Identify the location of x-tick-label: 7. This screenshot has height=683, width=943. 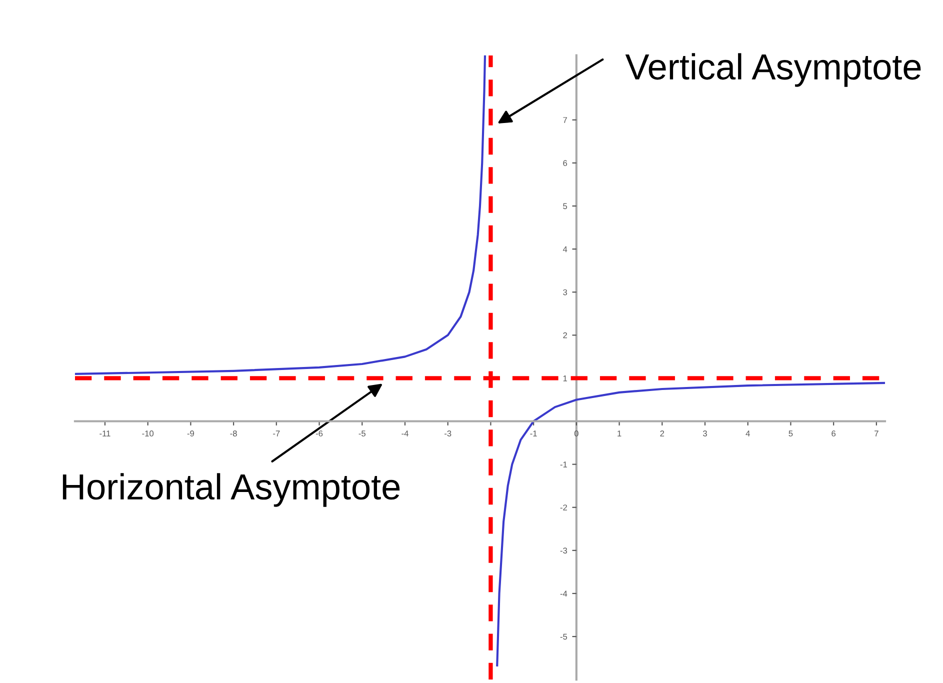
(876, 433).